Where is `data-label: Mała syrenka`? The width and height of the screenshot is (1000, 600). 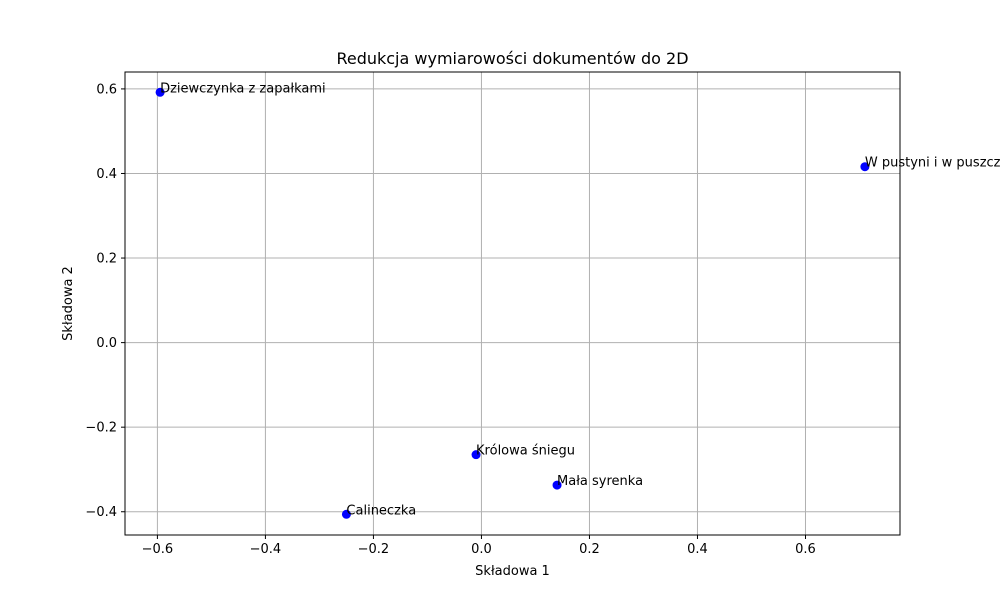
data-label: Mała syrenka is located at coordinates (600, 481).